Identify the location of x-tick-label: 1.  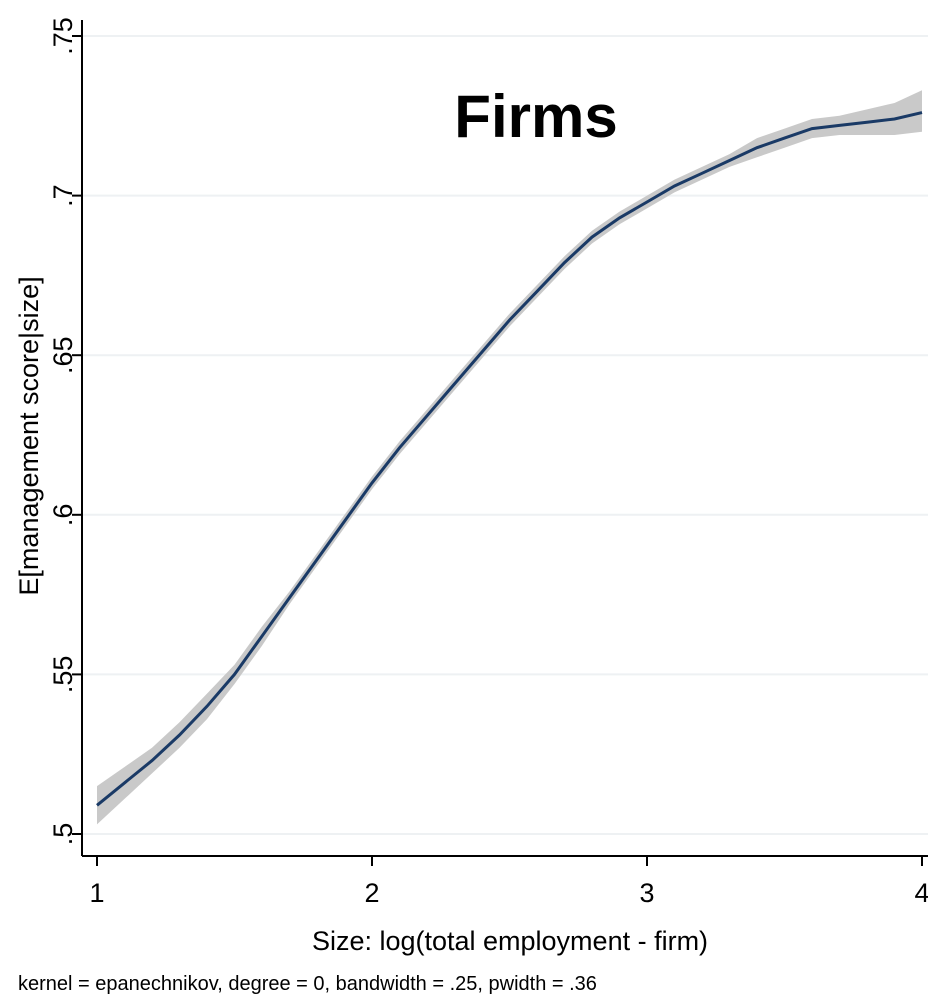
(96, 893).